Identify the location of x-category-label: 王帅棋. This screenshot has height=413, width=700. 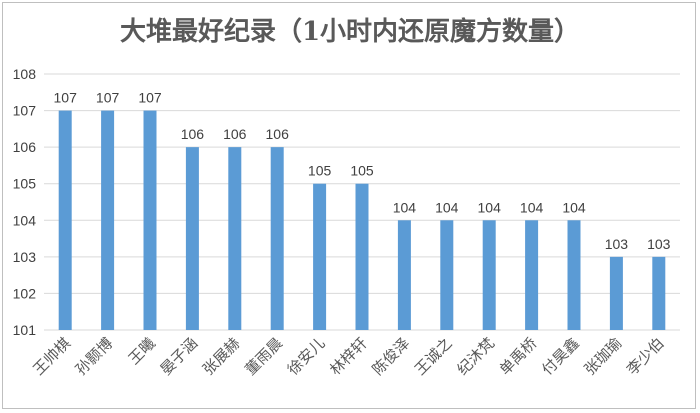
(51, 356).